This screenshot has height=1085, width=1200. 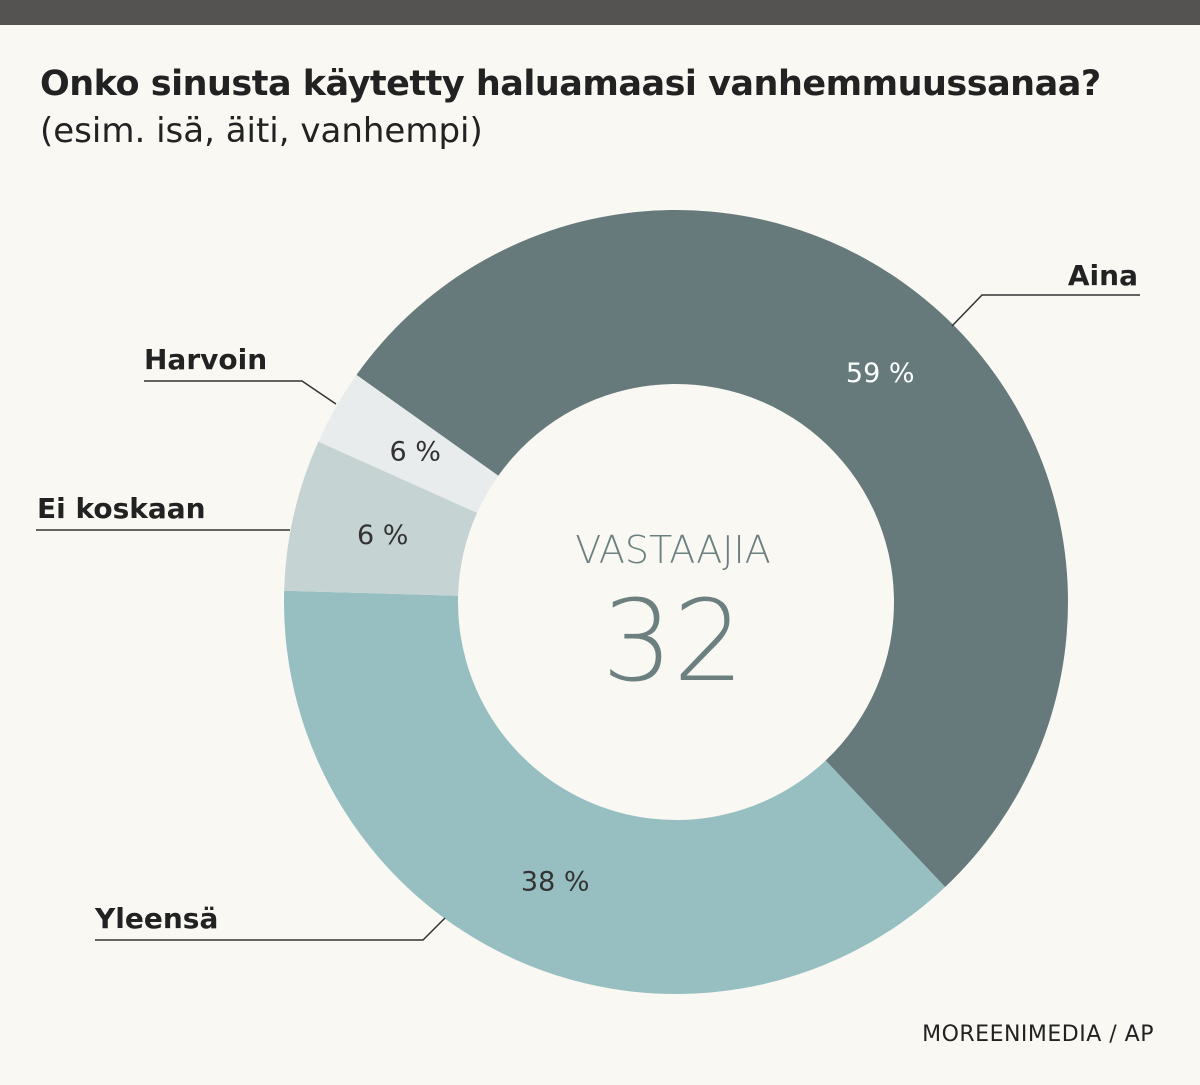 What do you see at coordinates (382, 535) in the screenshot?
I see `data-label-ei-koskaan: 6 %` at bounding box center [382, 535].